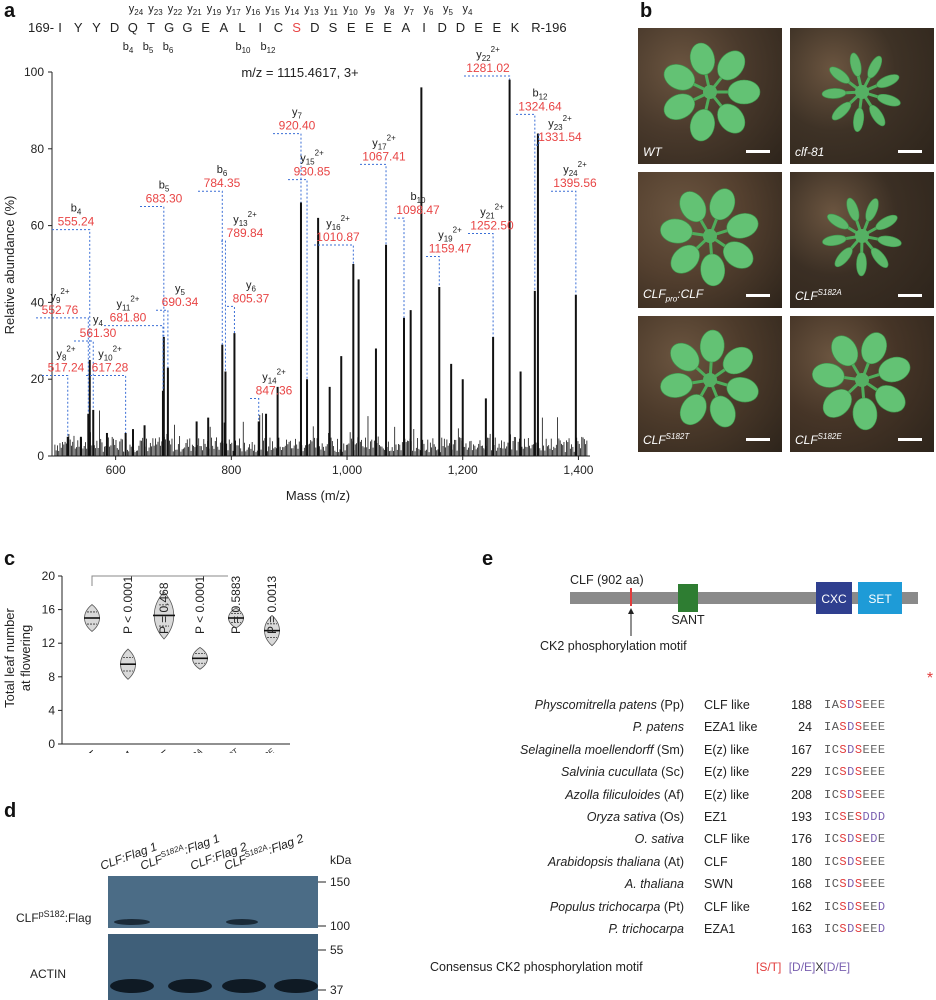  I want to click on y-ion-label: y22, so click(175, 10).